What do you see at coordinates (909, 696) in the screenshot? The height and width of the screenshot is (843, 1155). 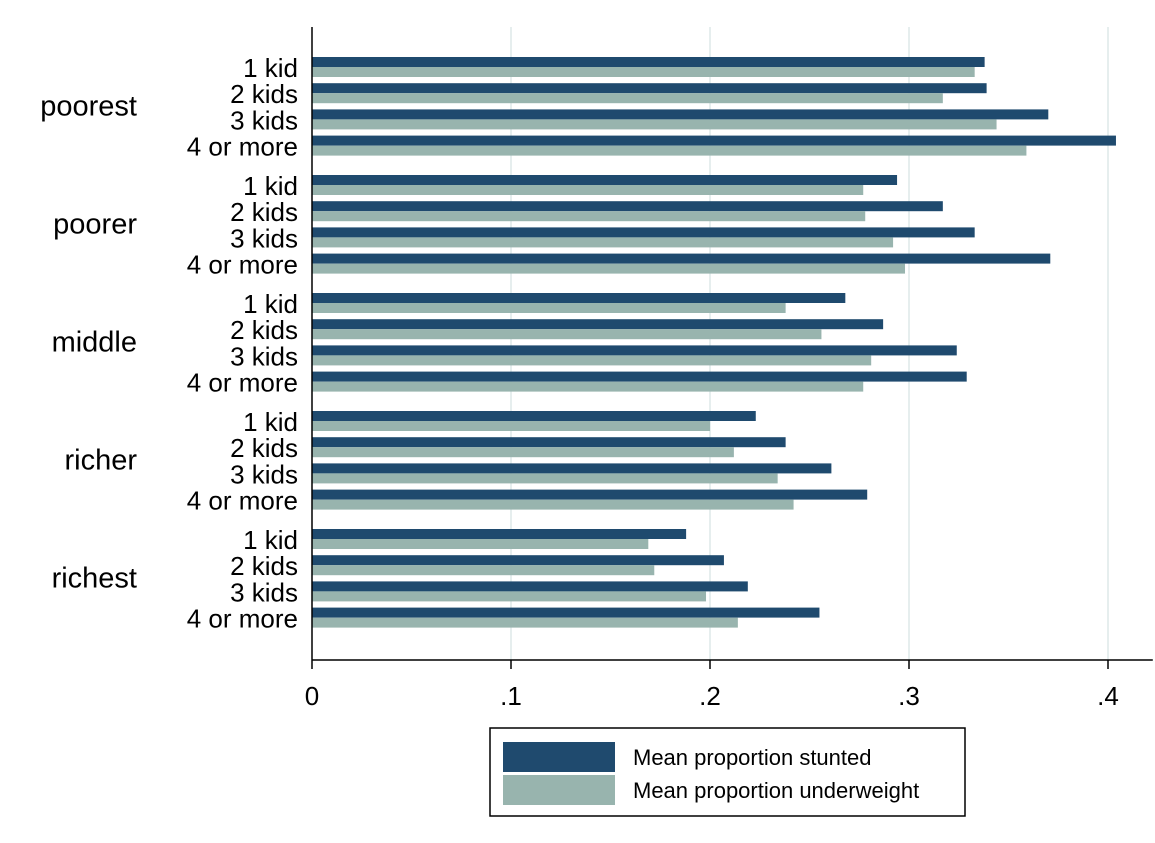 I see `x-tick-label: .3` at bounding box center [909, 696].